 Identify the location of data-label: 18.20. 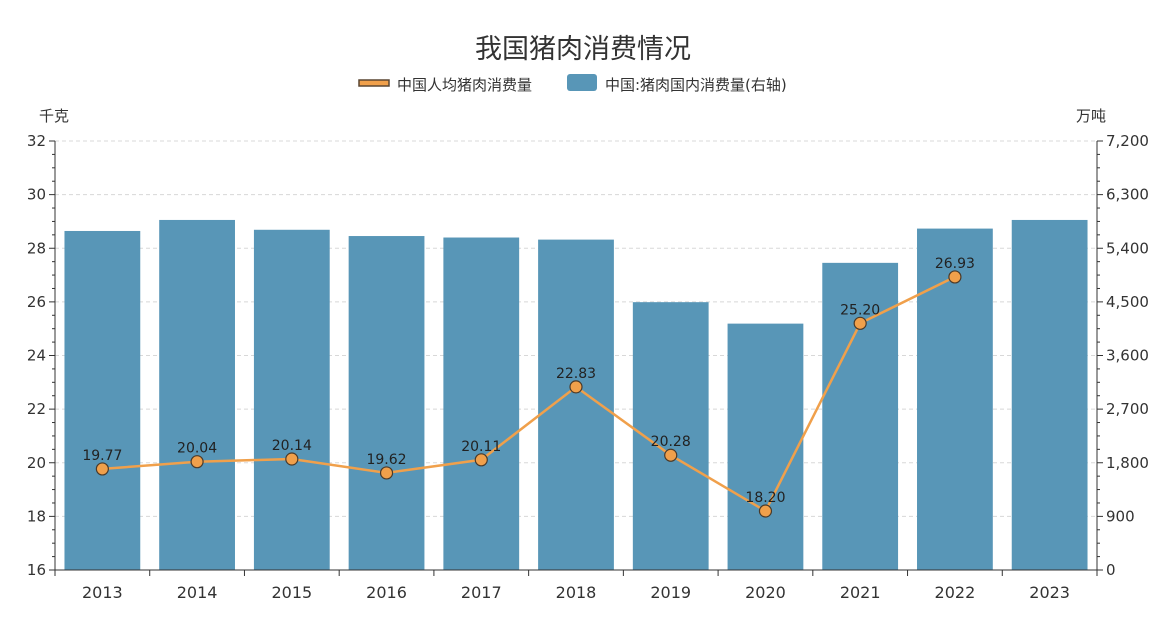
(765, 498).